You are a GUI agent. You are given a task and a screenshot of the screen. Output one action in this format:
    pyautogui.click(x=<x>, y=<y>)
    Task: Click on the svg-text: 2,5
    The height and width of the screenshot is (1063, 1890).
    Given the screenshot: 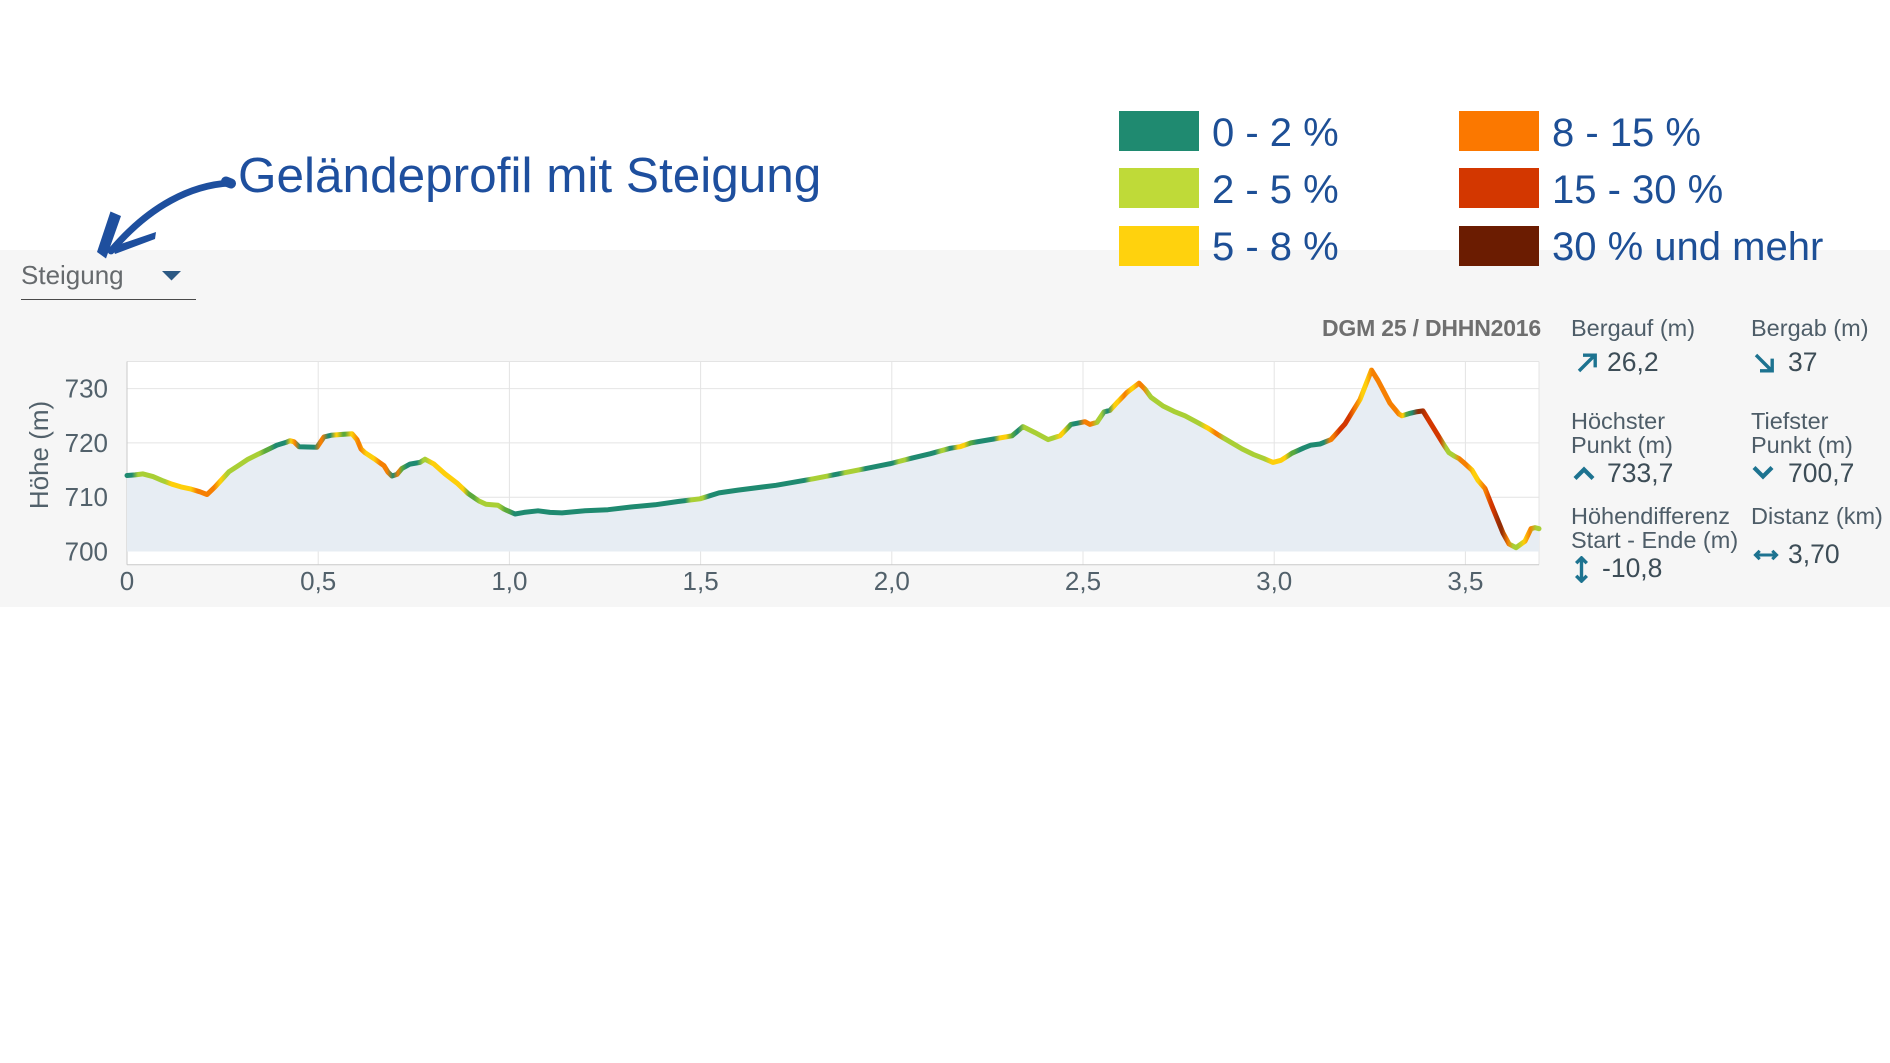 What is the action you would take?
    pyautogui.click(x=1083, y=581)
    